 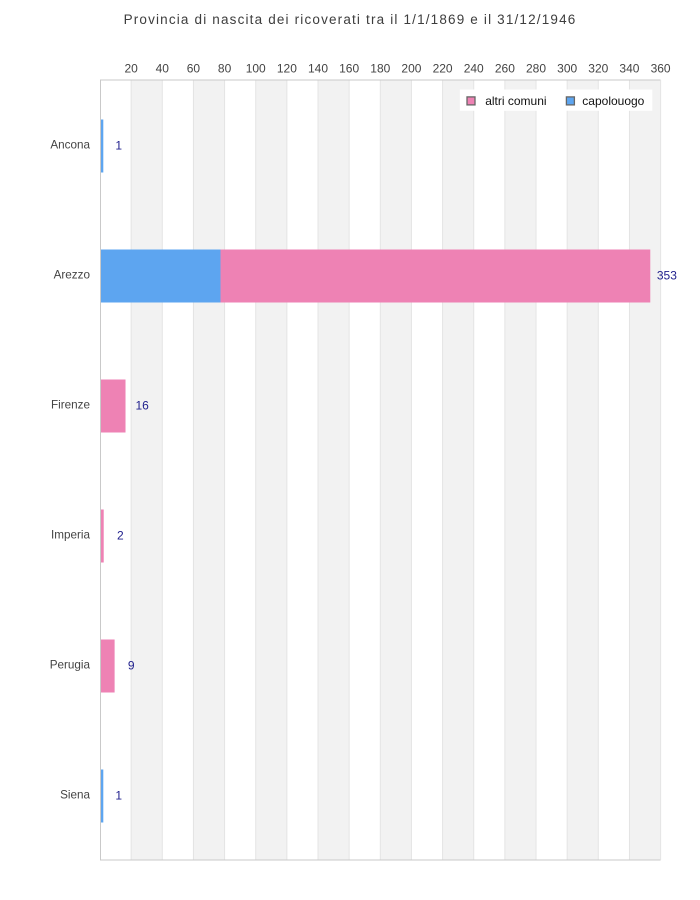 I want to click on svg-text: 40, so click(x=163, y=69).